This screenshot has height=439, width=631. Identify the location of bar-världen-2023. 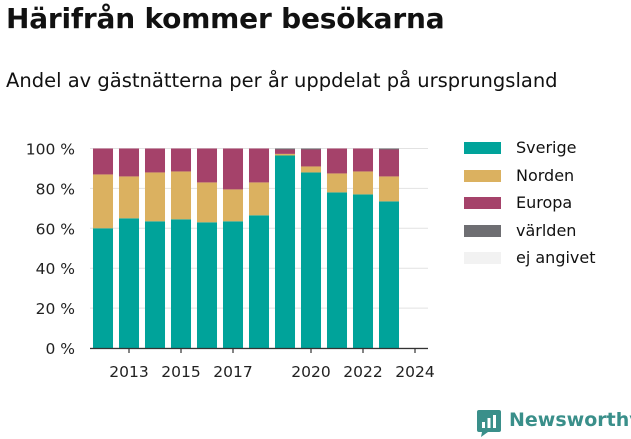
(389, 149).